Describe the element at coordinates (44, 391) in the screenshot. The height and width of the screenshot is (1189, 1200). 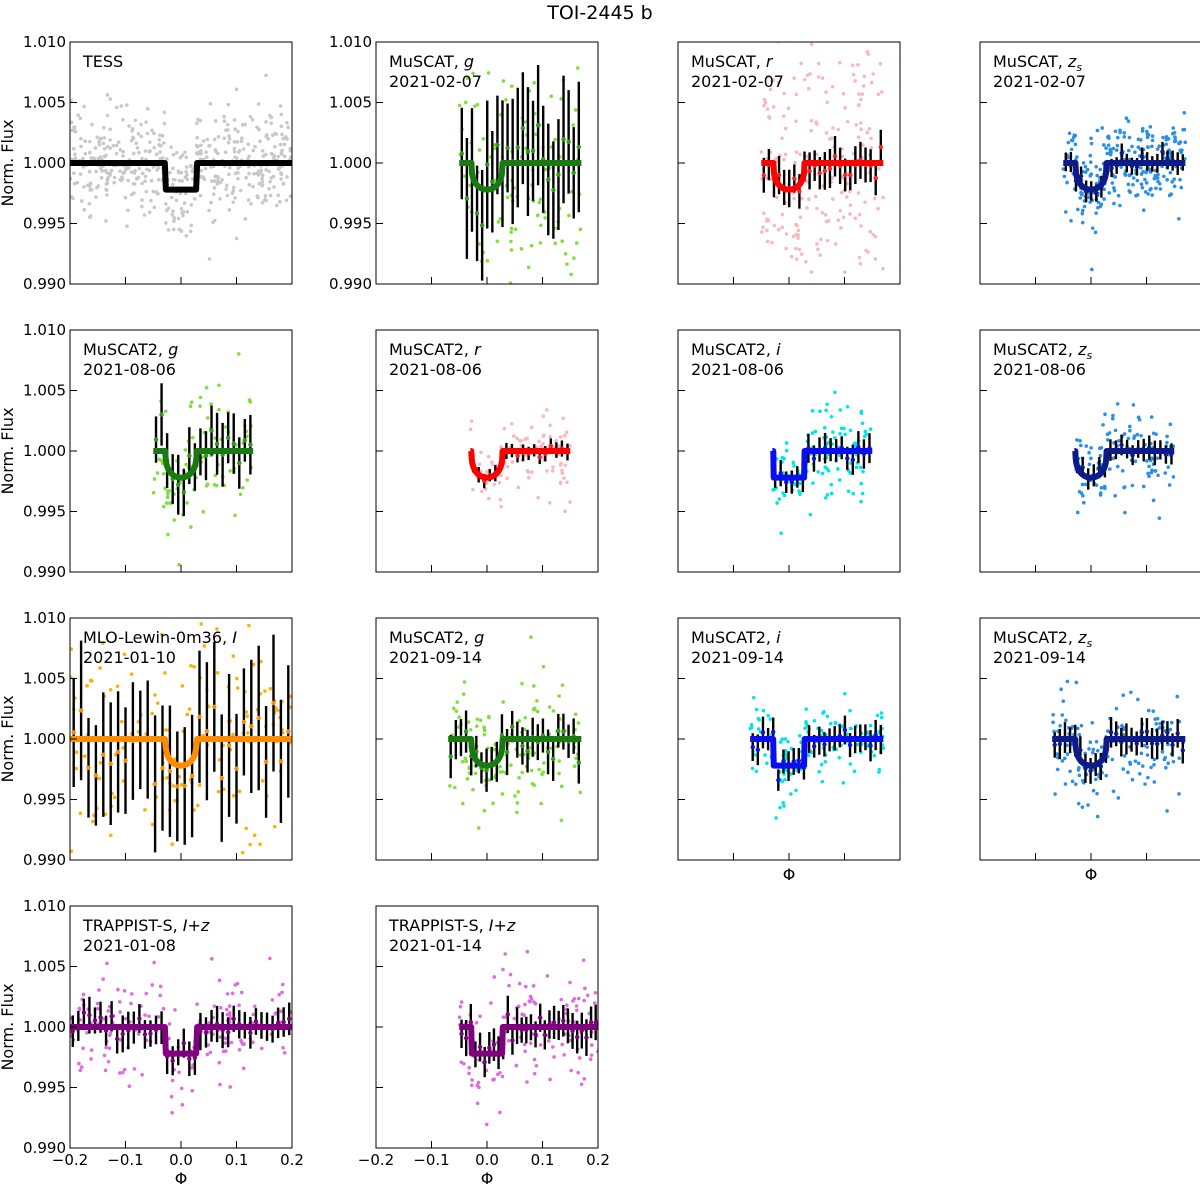
I see `y-tick-label: 1.005` at that location.